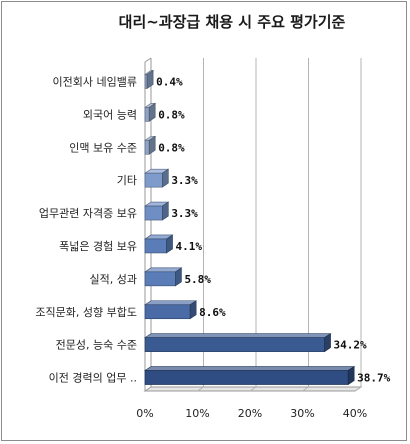 This screenshot has height=444, width=410. Describe the element at coordinates (189, 246) in the screenshot. I see `data-label: 4.1%` at that location.